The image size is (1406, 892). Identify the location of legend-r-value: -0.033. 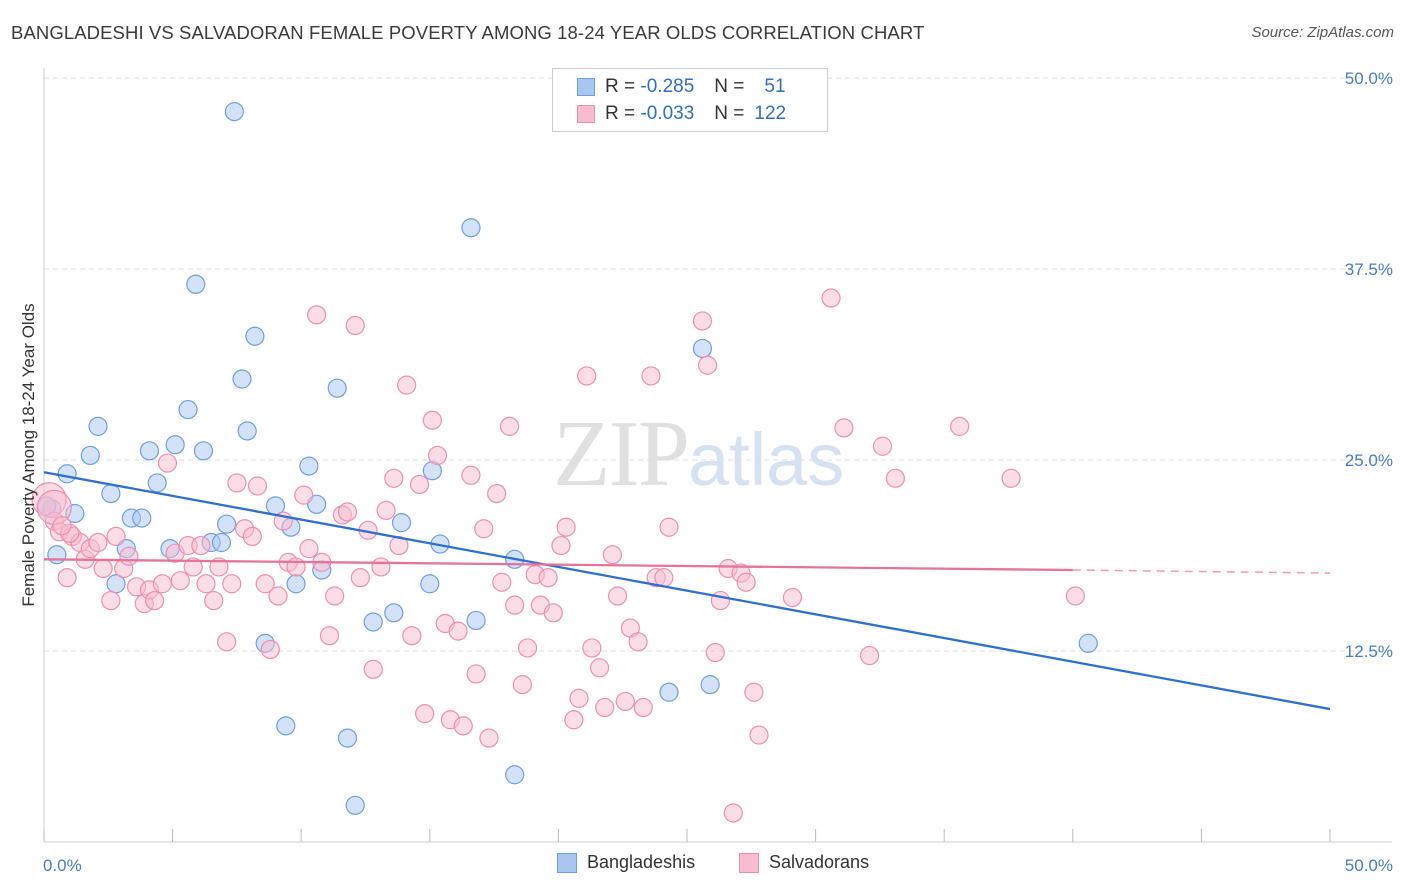
(667, 113).